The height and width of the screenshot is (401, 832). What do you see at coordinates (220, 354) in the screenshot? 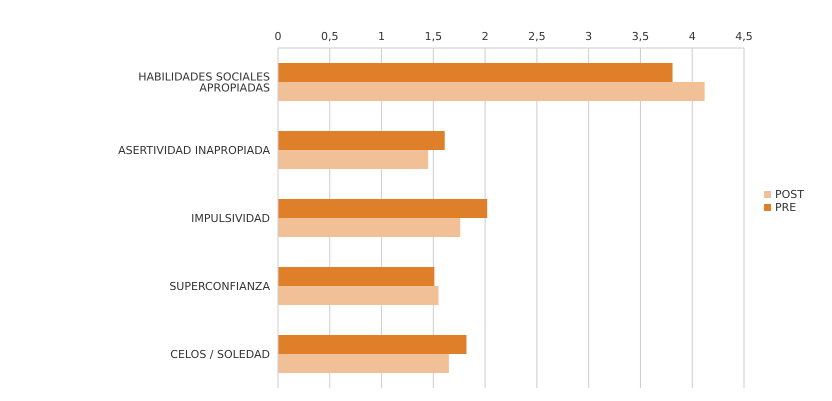
I see `y-tick-label: CELOS / SOLEDAD` at bounding box center [220, 354].